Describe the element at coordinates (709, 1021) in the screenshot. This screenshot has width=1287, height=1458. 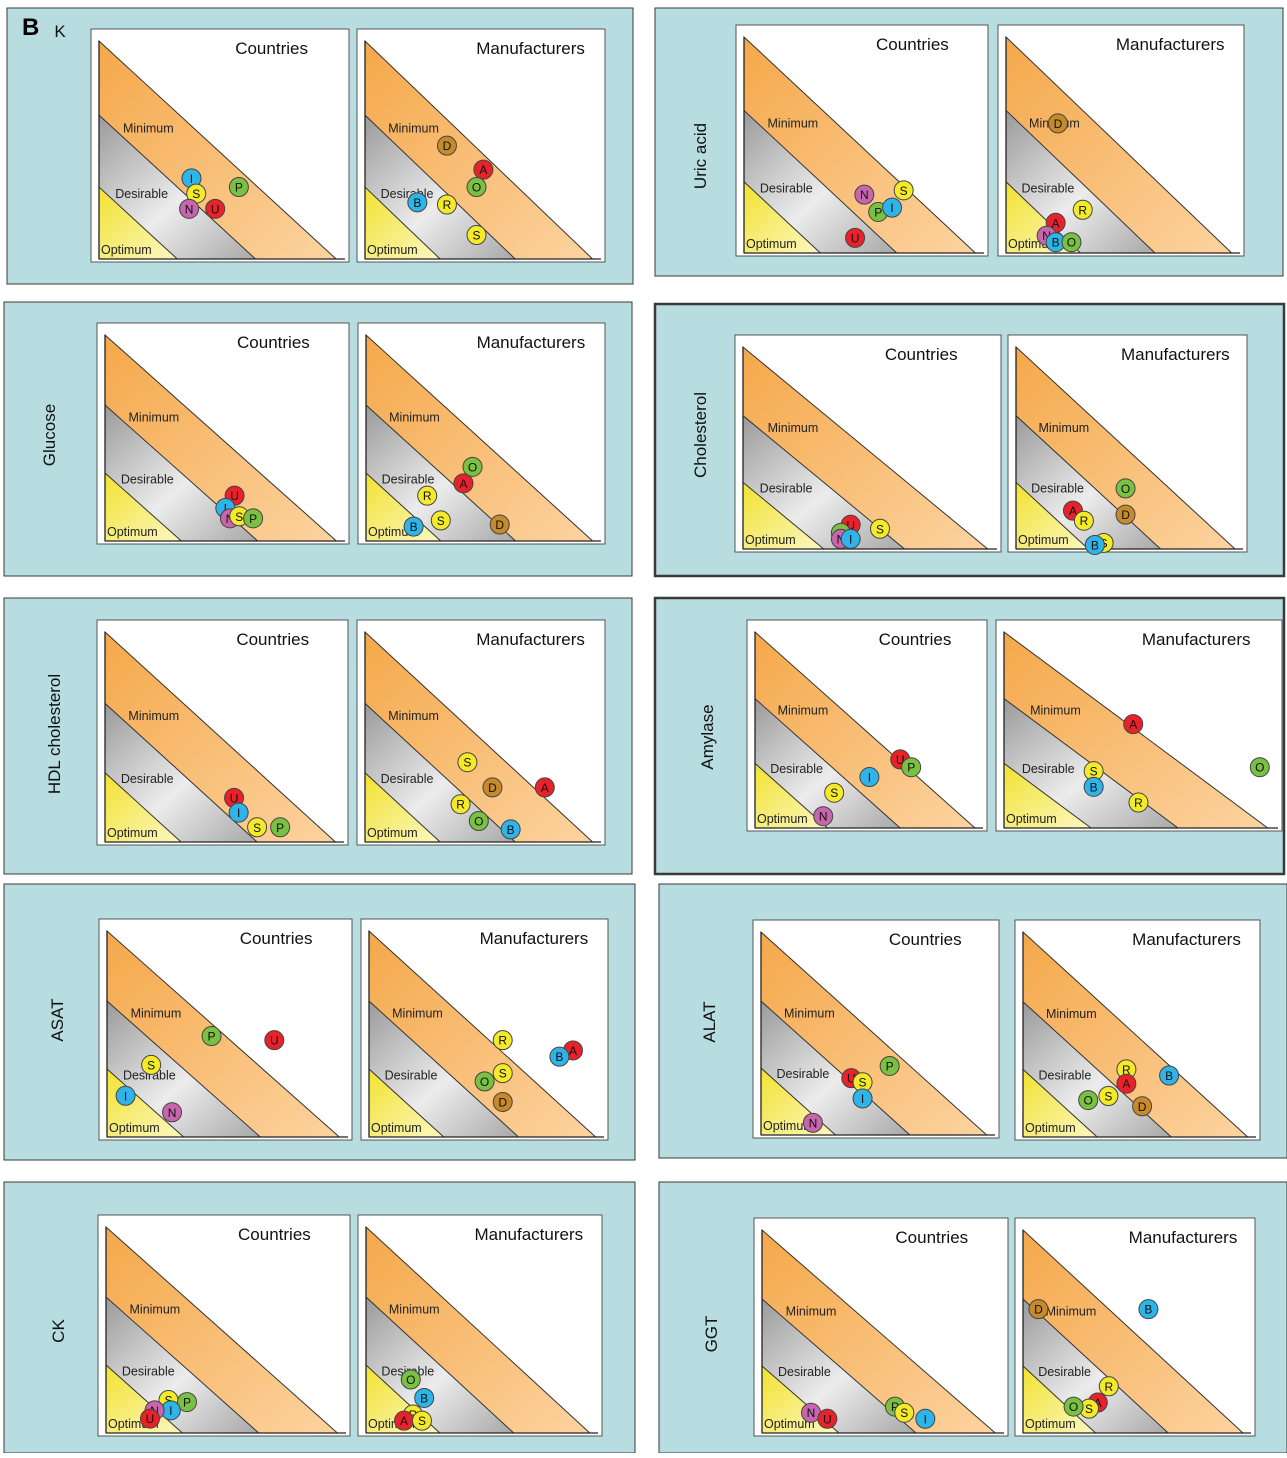
I see `analyte-label: ALAT` at that location.